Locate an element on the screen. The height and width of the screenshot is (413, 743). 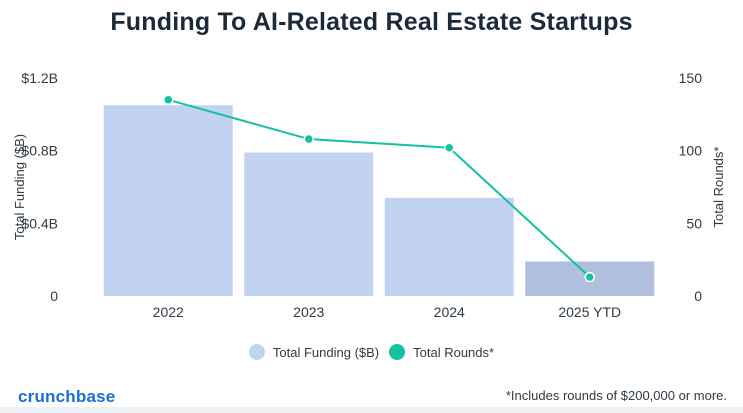
x-tick-label: 2023 is located at coordinates (308, 312).